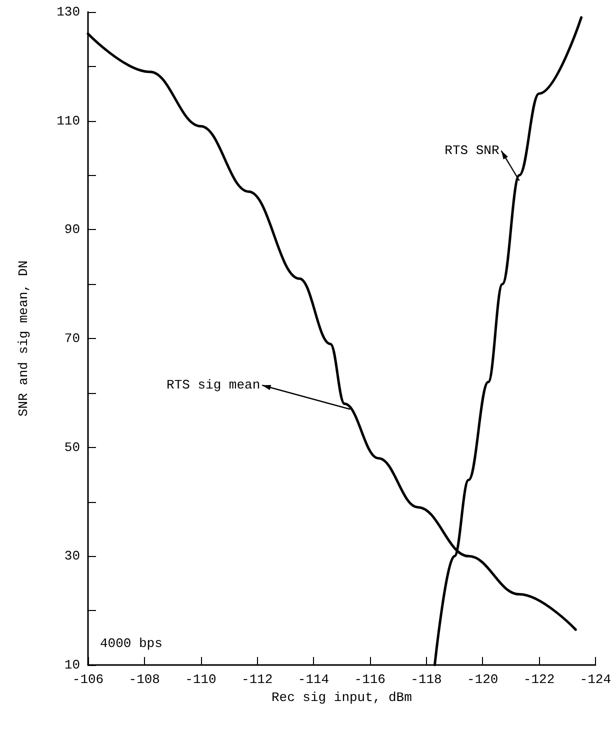 This screenshot has width=614, height=753. What do you see at coordinates (257, 679) in the screenshot?
I see `x-tick-label: -112` at bounding box center [257, 679].